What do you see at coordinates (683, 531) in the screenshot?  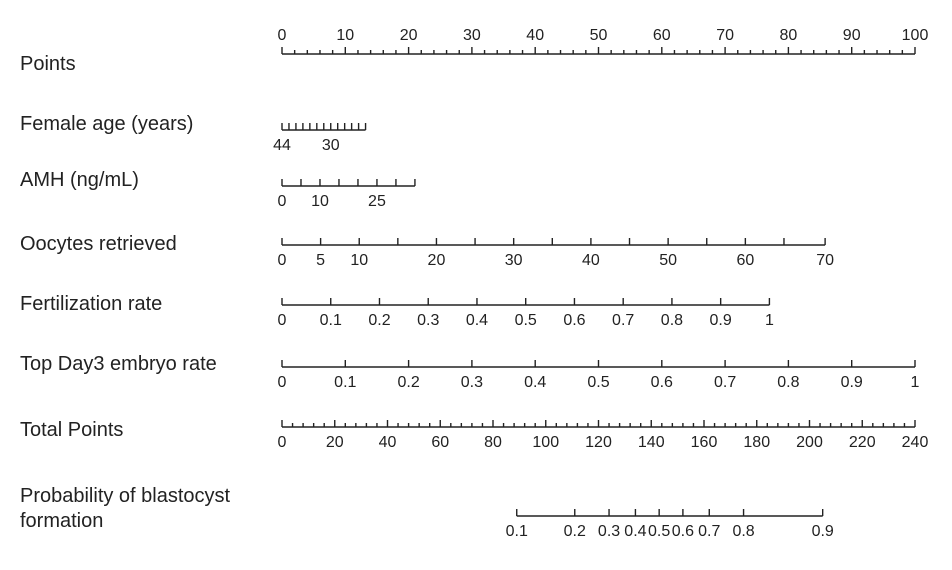 I see `probability-of-blastocyst-formation-tick-label: 0.6` at bounding box center [683, 531].